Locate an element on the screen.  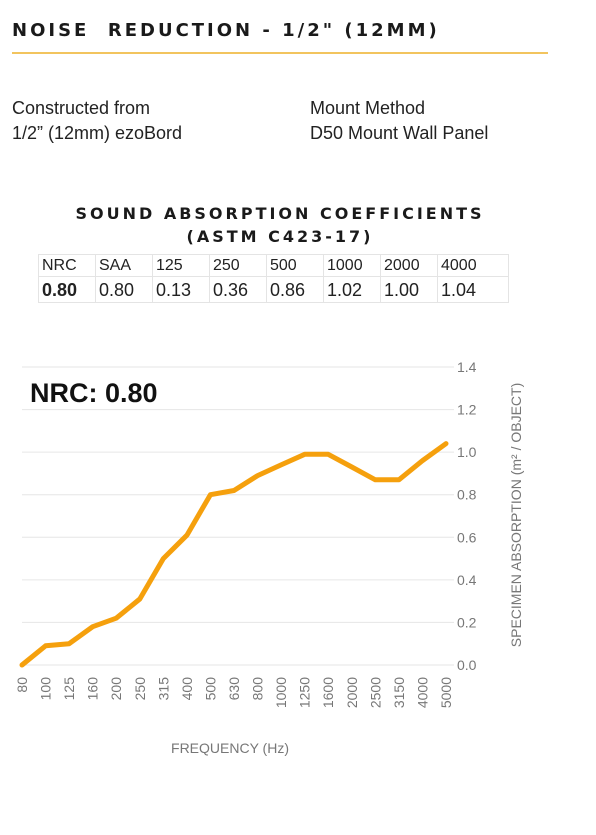
y-tick-label: 0.2 is located at coordinates (467, 622).